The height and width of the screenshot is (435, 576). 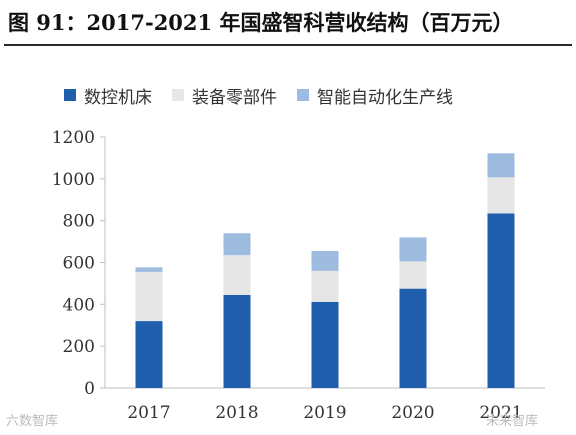 I want to click on y-tick-label: 0, so click(x=89, y=389).